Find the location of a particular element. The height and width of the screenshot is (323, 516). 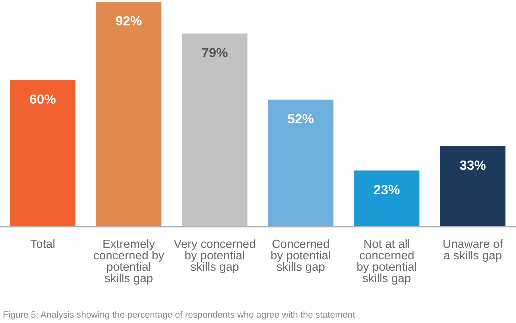

caption: Figure 5: Analysis showing the percentage of respondents who agree with the statement is located at coordinates (180, 315).